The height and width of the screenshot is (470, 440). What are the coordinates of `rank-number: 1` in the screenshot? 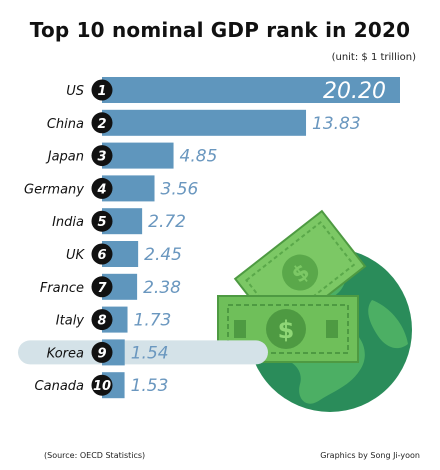 It's located at (101, 91).